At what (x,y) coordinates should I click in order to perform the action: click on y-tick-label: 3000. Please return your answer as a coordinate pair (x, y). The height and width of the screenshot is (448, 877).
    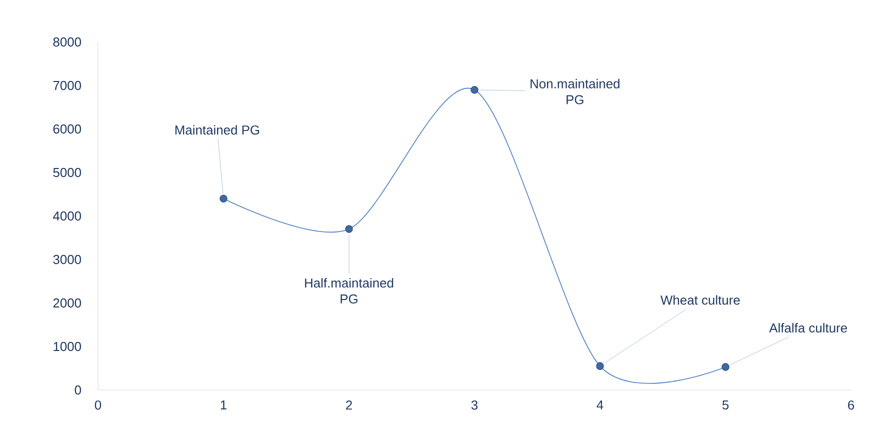
    Looking at the image, I should click on (67, 259).